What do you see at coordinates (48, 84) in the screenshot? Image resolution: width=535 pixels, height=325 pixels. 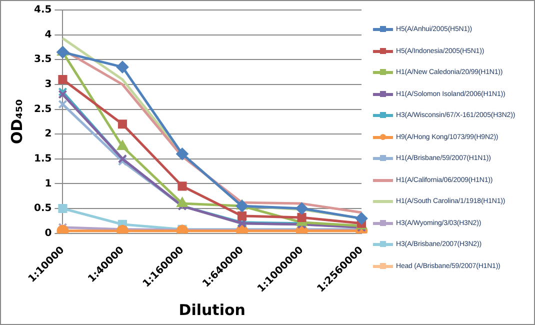 I see `y-tick-label: 3` at bounding box center [48, 84].